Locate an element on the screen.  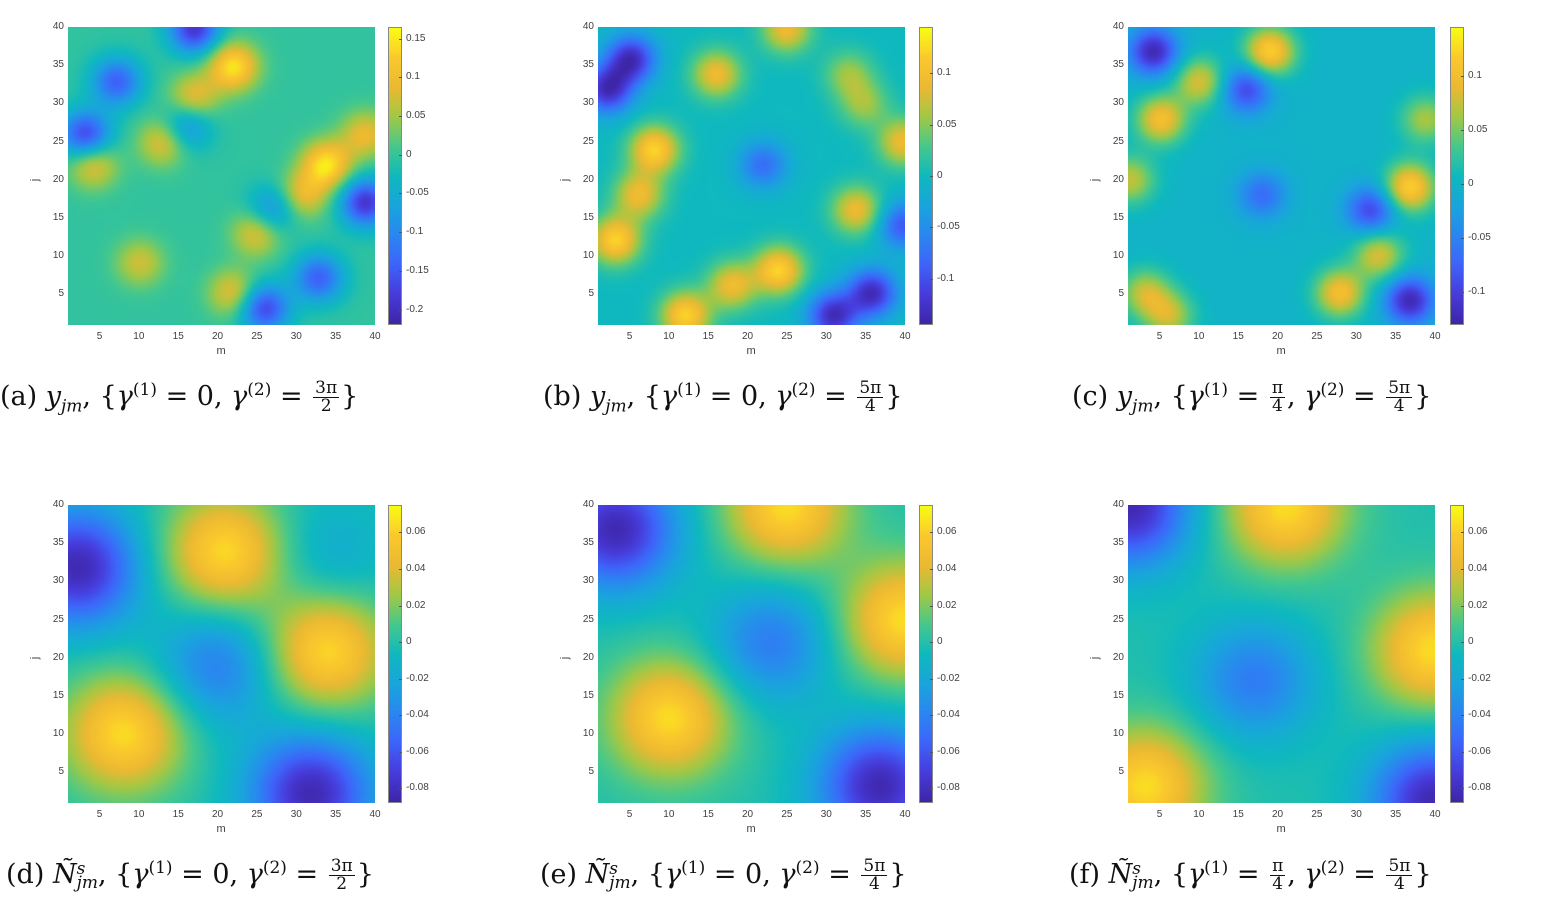
x-tick-label: 30 is located at coordinates (1356, 814).